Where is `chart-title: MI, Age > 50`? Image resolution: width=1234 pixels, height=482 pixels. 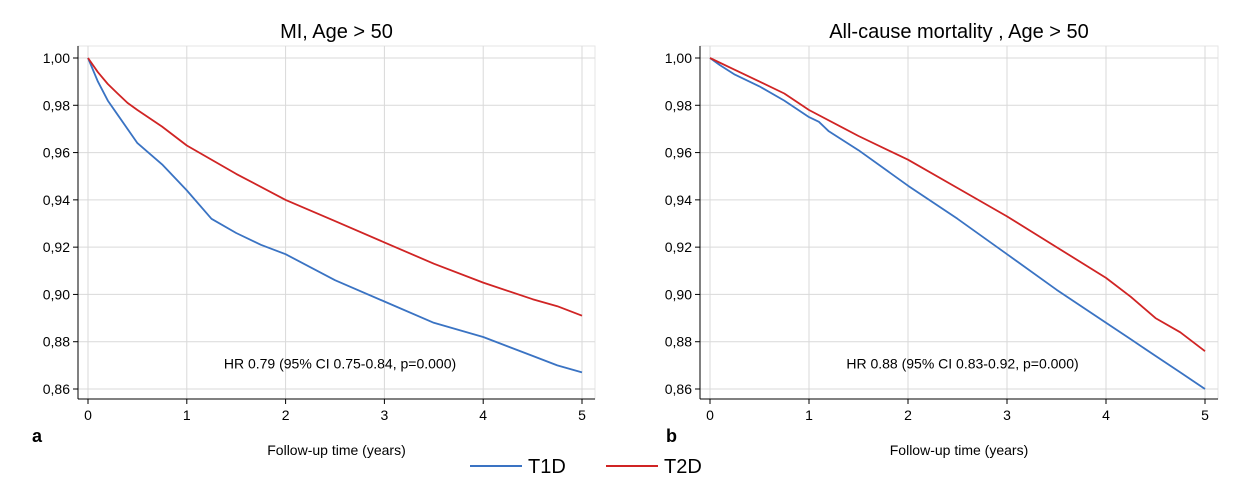 chart-title: MI, Age > 50 is located at coordinates (336, 32).